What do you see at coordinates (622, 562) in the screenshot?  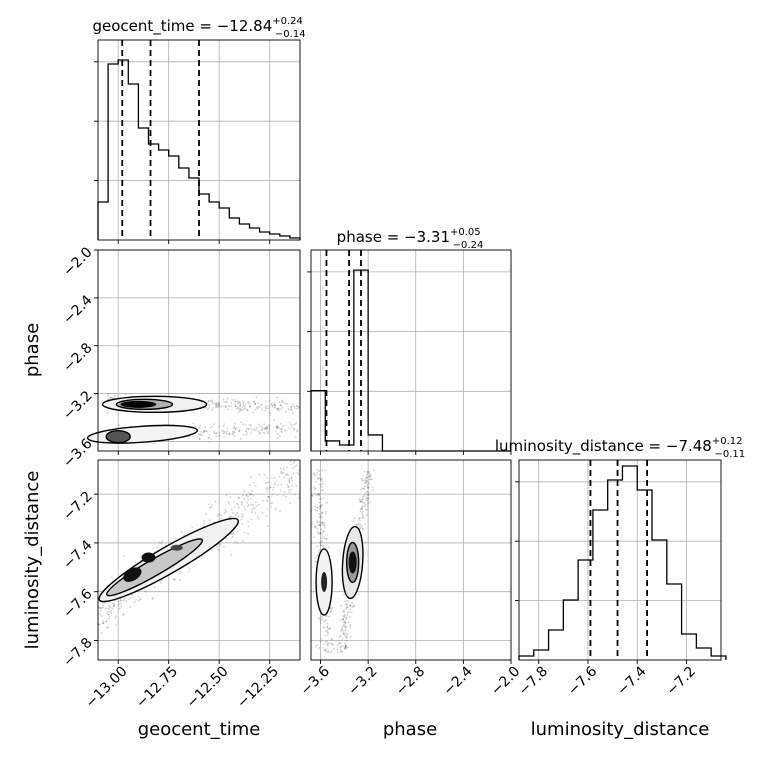 I see `histogram-line` at bounding box center [622, 562].